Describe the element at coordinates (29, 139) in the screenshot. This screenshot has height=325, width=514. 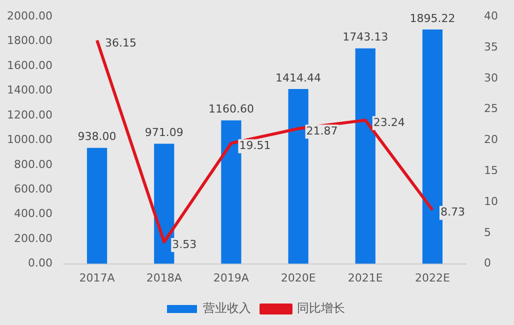
I see `y-tick-label: 1000.00` at that location.